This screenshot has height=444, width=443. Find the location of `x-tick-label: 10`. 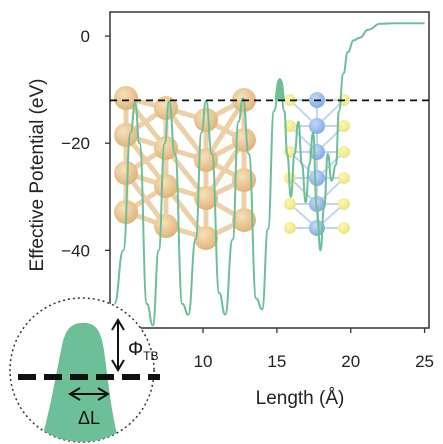

x-tick-label: 10 is located at coordinates (203, 361).